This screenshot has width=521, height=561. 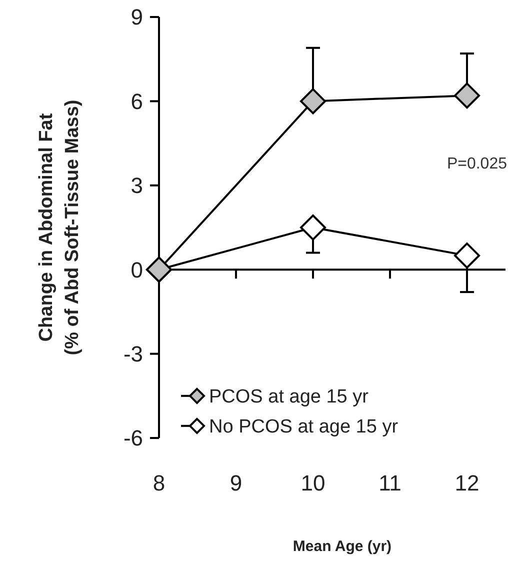 I want to click on annotation: P=0.025, so click(x=477, y=164).